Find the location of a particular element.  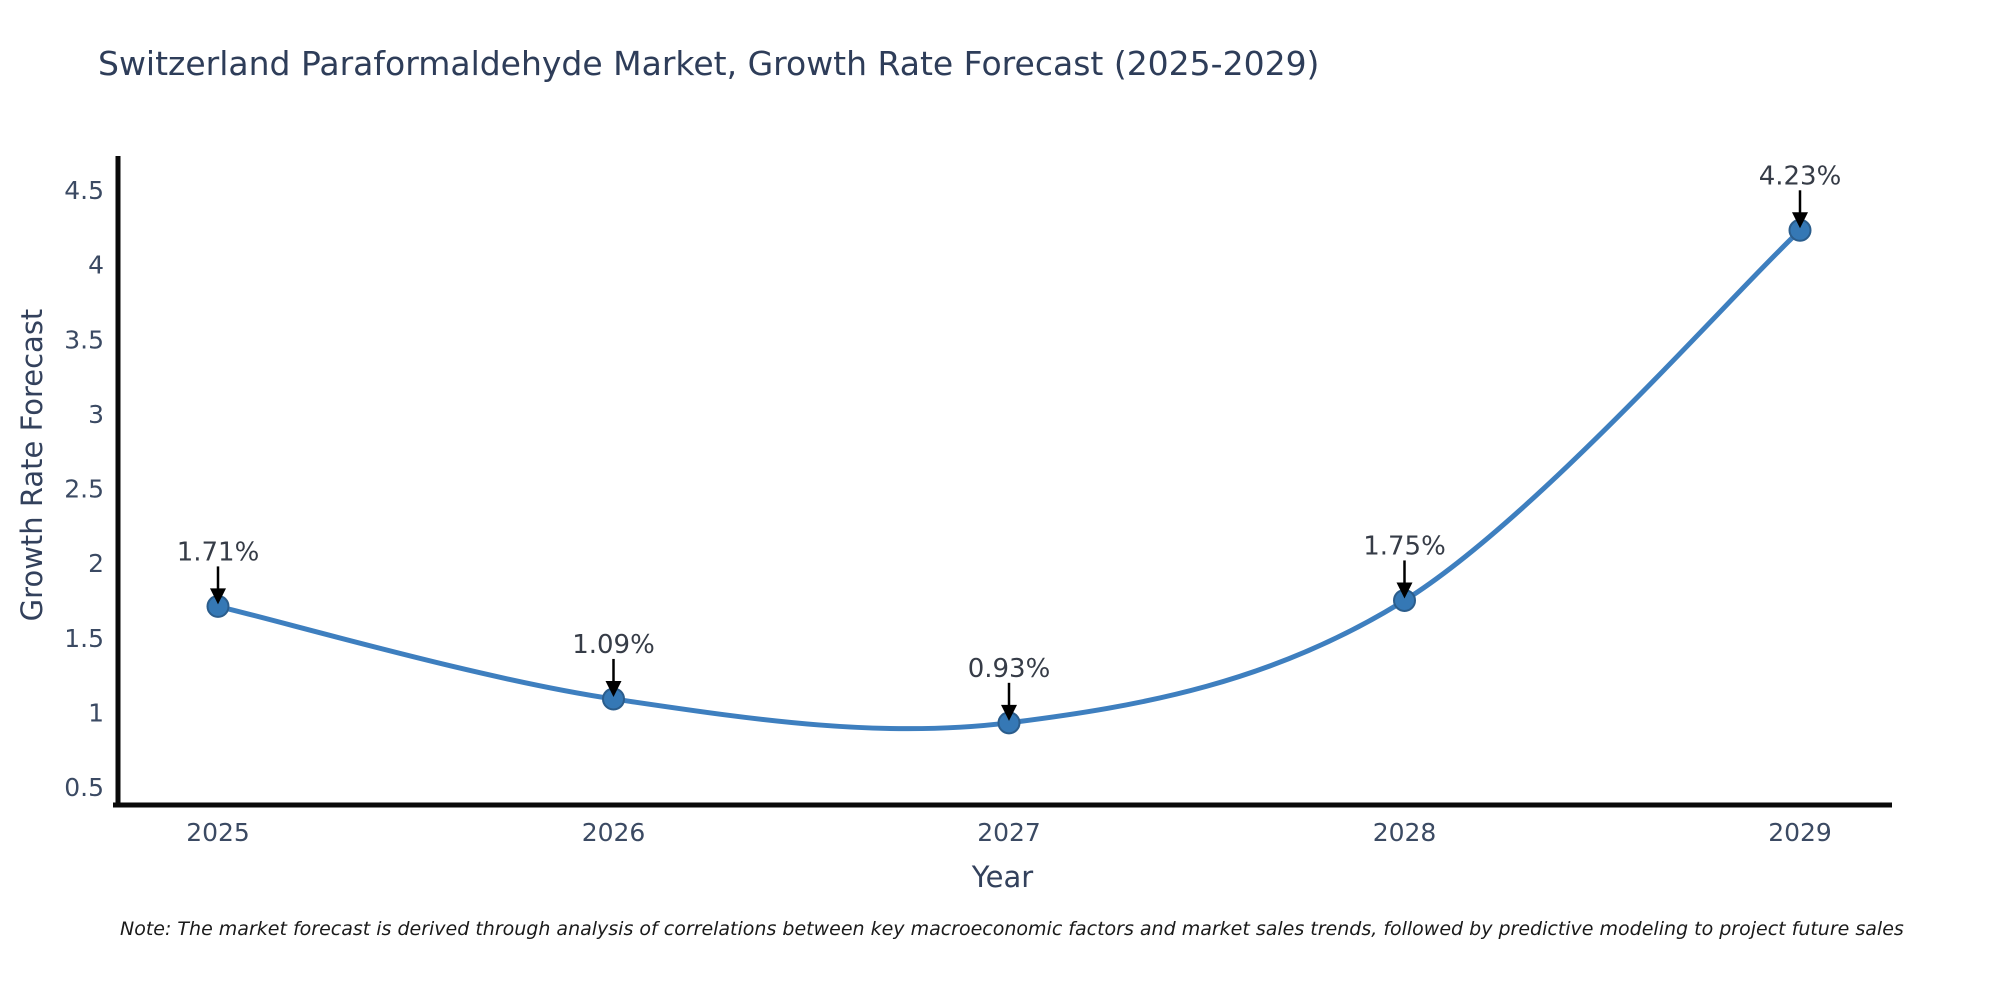

data-point-annotation: 1.71% is located at coordinates (218, 552).